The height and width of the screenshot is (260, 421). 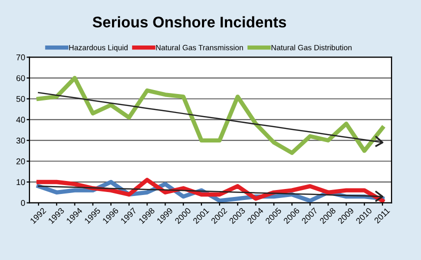 I want to click on y-tick-label: 60, so click(x=20, y=78).